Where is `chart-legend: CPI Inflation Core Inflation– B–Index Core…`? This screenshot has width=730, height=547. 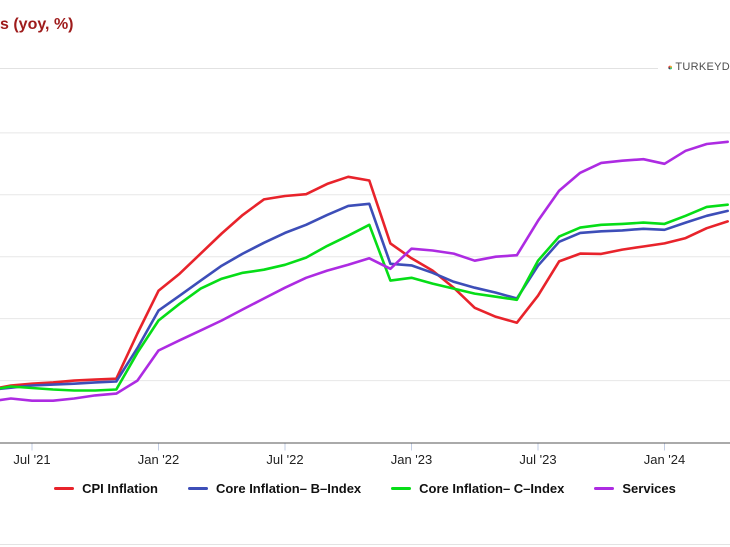
chart-legend: CPI Inflation Core Inflation– B–Index Core… is located at coordinates (365, 488).